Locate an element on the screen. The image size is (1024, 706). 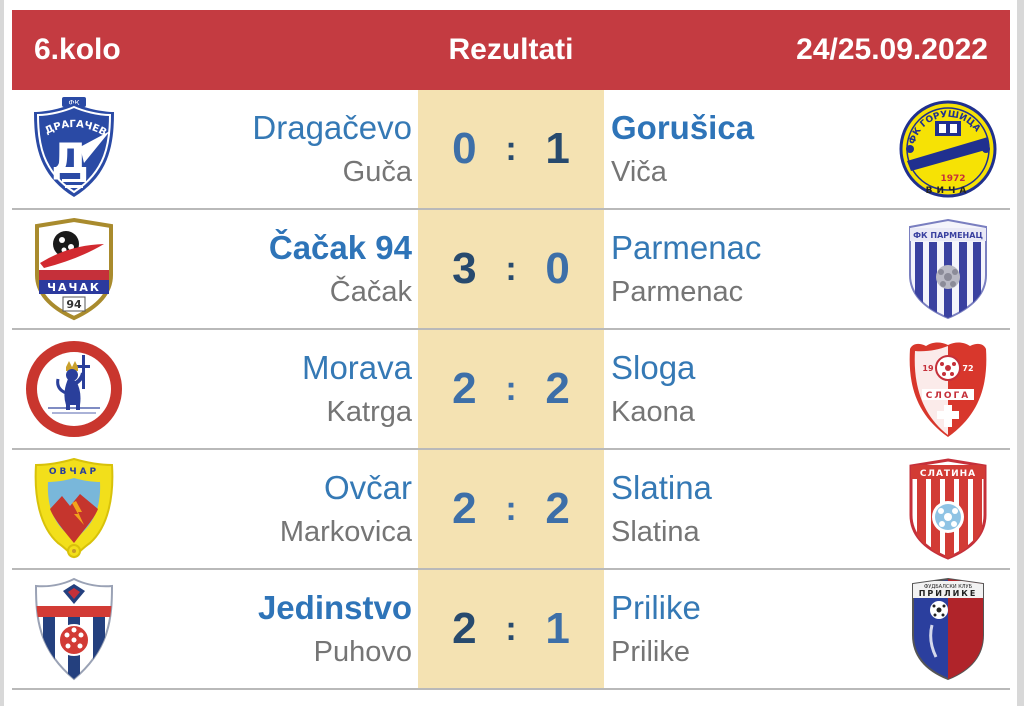
prilike-line1-text: ФУДБАЛСКИ КЛУБ is located at coordinates (948, 587).